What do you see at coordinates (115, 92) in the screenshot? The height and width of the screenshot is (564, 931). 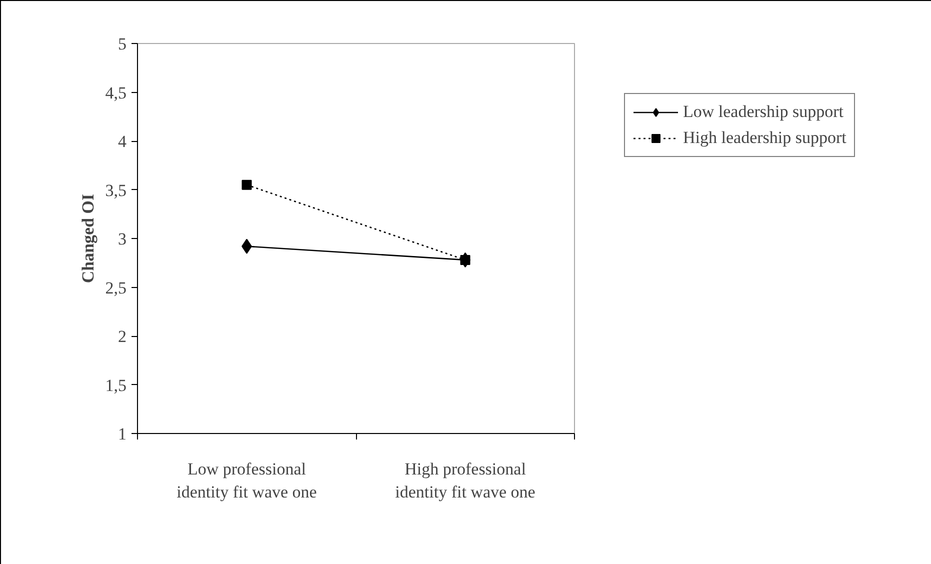 I see `y-tick-label: 4,5` at bounding box center [115, 92].